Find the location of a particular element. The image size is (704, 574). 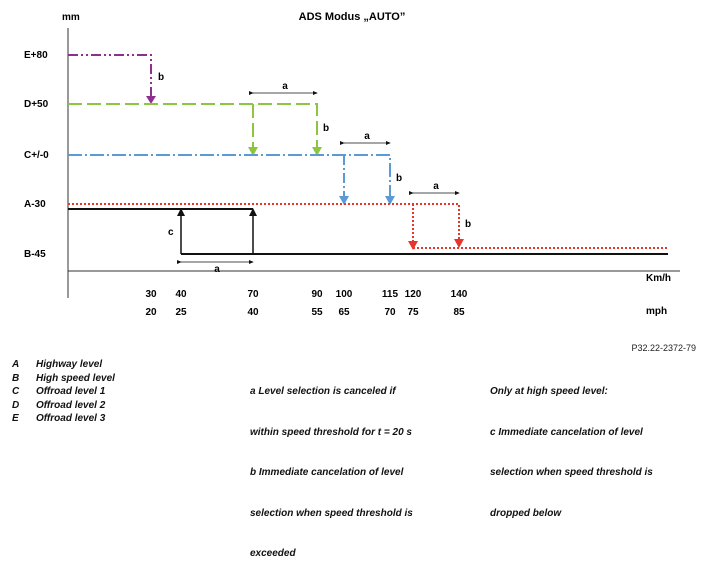

mph-tick: 75 is located at coordinates (413, 312).